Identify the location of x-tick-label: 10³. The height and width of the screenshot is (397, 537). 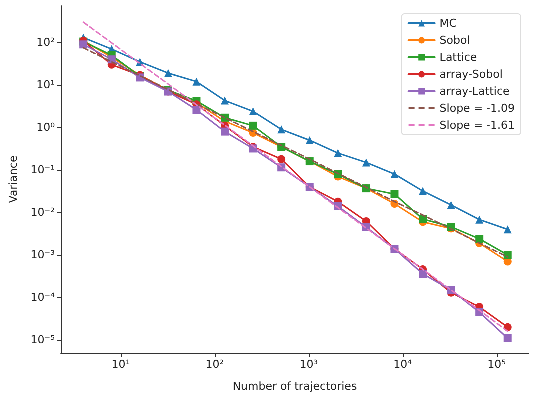
(309, 364).